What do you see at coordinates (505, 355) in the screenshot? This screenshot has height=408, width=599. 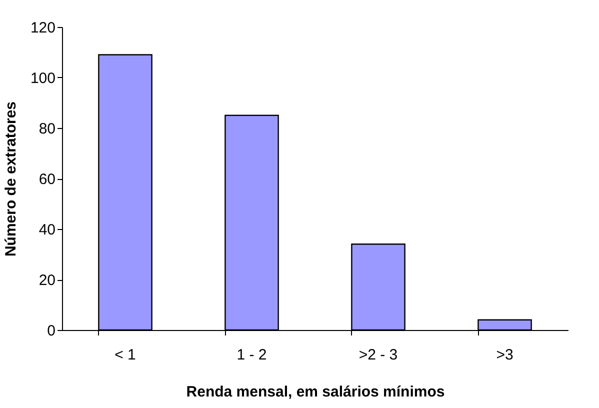 I see `x-tick-label: >3` at bounding box center [505, 355].